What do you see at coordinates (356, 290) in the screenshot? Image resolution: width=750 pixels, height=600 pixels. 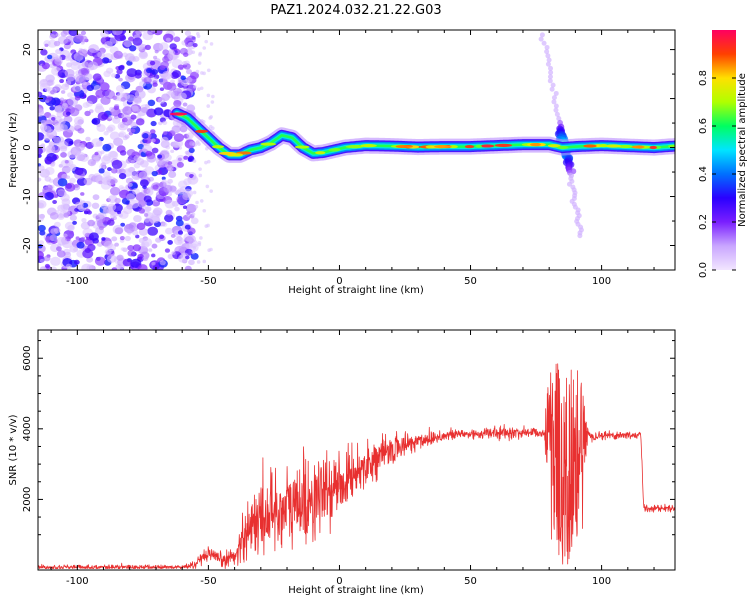 I see `spectrogram-x-axis-label: Height of straight line (km)` at bounding box center [356, 290].